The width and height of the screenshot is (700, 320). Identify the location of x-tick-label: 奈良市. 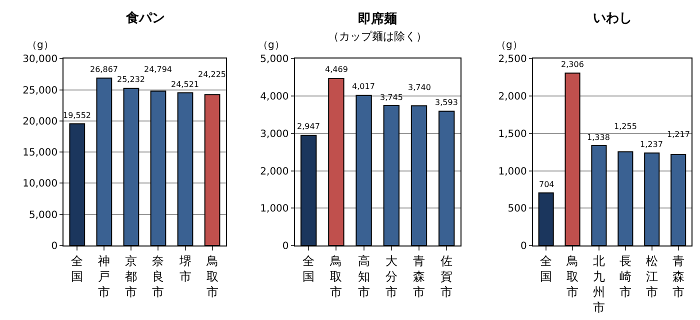
(158, 277).